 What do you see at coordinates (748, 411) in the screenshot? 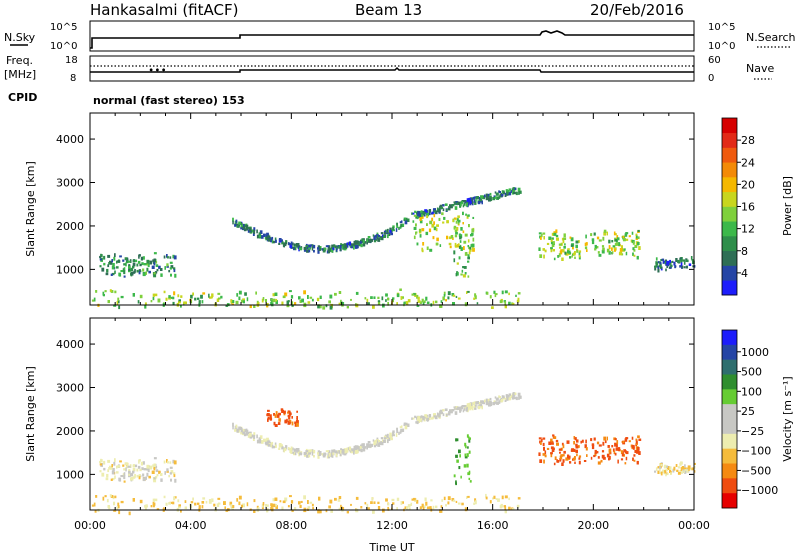
I see `velocity-colorbar-tick-label: 25` at bounding box center [748, 411].